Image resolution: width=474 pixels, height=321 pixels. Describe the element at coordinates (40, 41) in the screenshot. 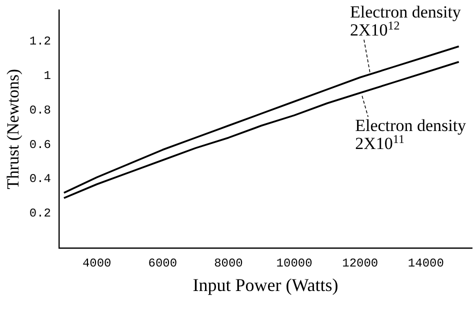

I see `y-tick-label: 1.2` at that location.